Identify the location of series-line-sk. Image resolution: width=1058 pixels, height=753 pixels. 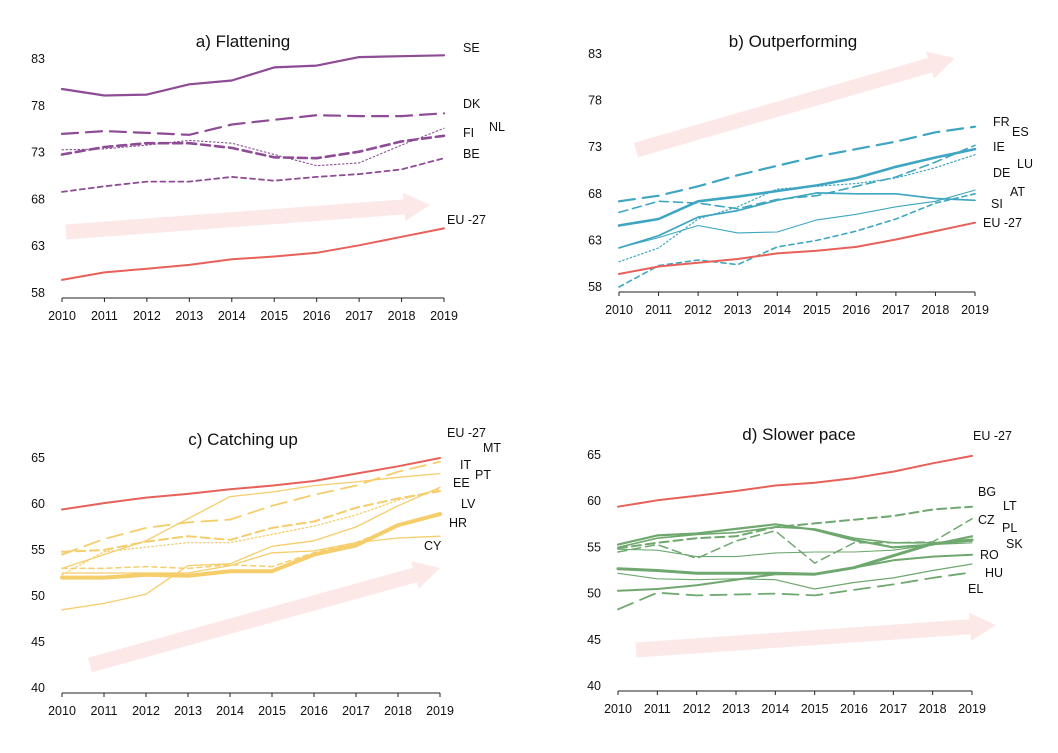
(795, 550).